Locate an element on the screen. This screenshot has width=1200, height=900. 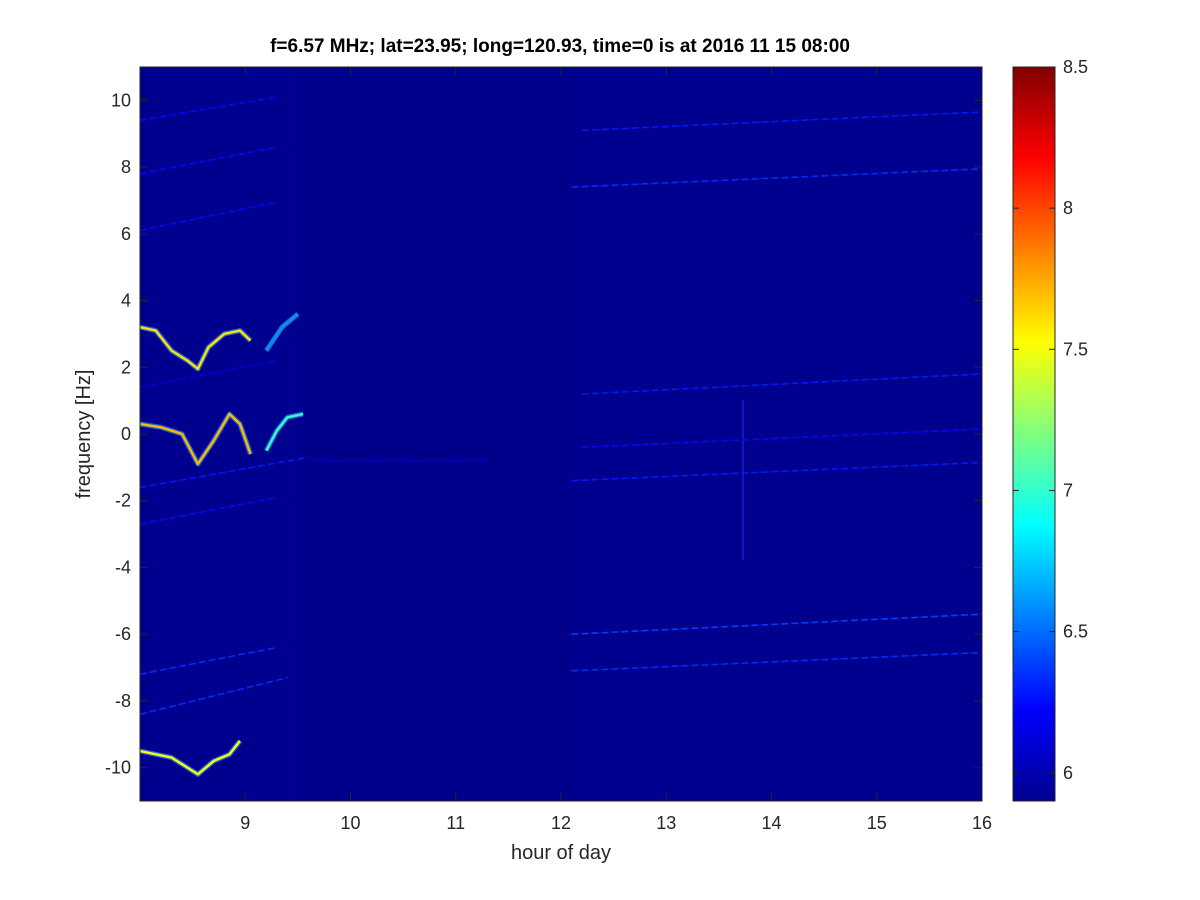
colorbar-tick-label: 7.5 is located at coordinates (1075, 349).